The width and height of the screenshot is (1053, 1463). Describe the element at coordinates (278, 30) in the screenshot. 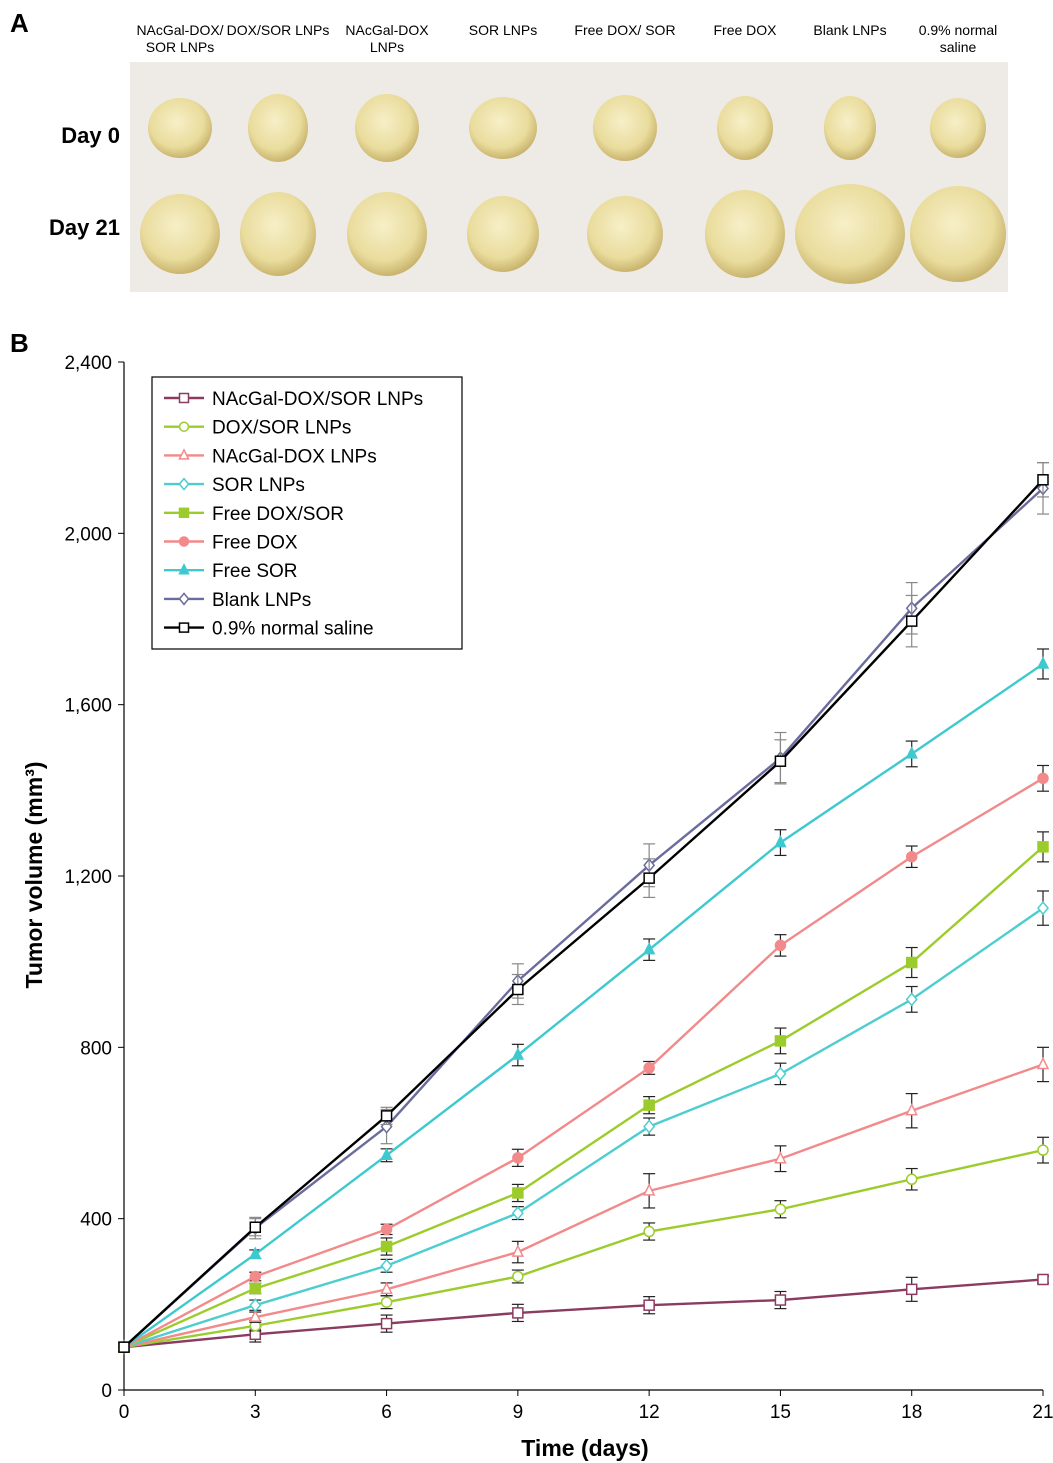

I see `column-label: DOX/SOR LNPs` at that location.